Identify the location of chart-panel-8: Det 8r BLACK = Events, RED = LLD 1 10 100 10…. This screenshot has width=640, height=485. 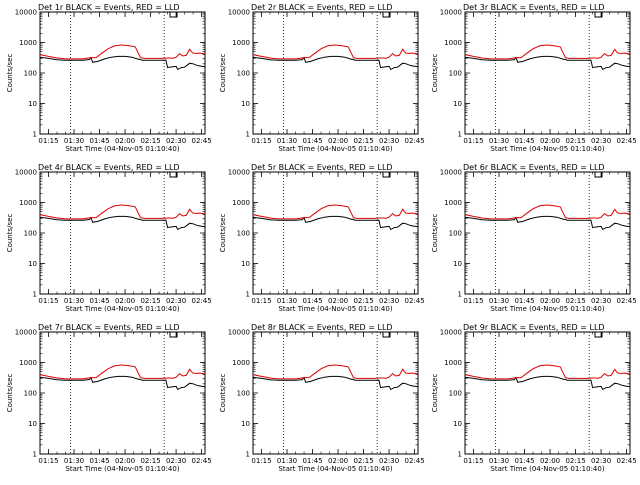
(322, 398).